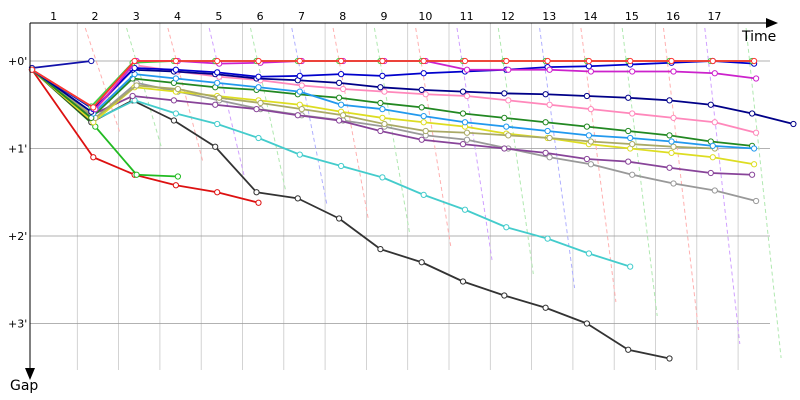 The image size is (800, 400). What do you see at coordinates (17, 193) in the screenshot?
I see `y-tick-labels: +0' +1' +2' +3'` at bounding box center [17, 193].